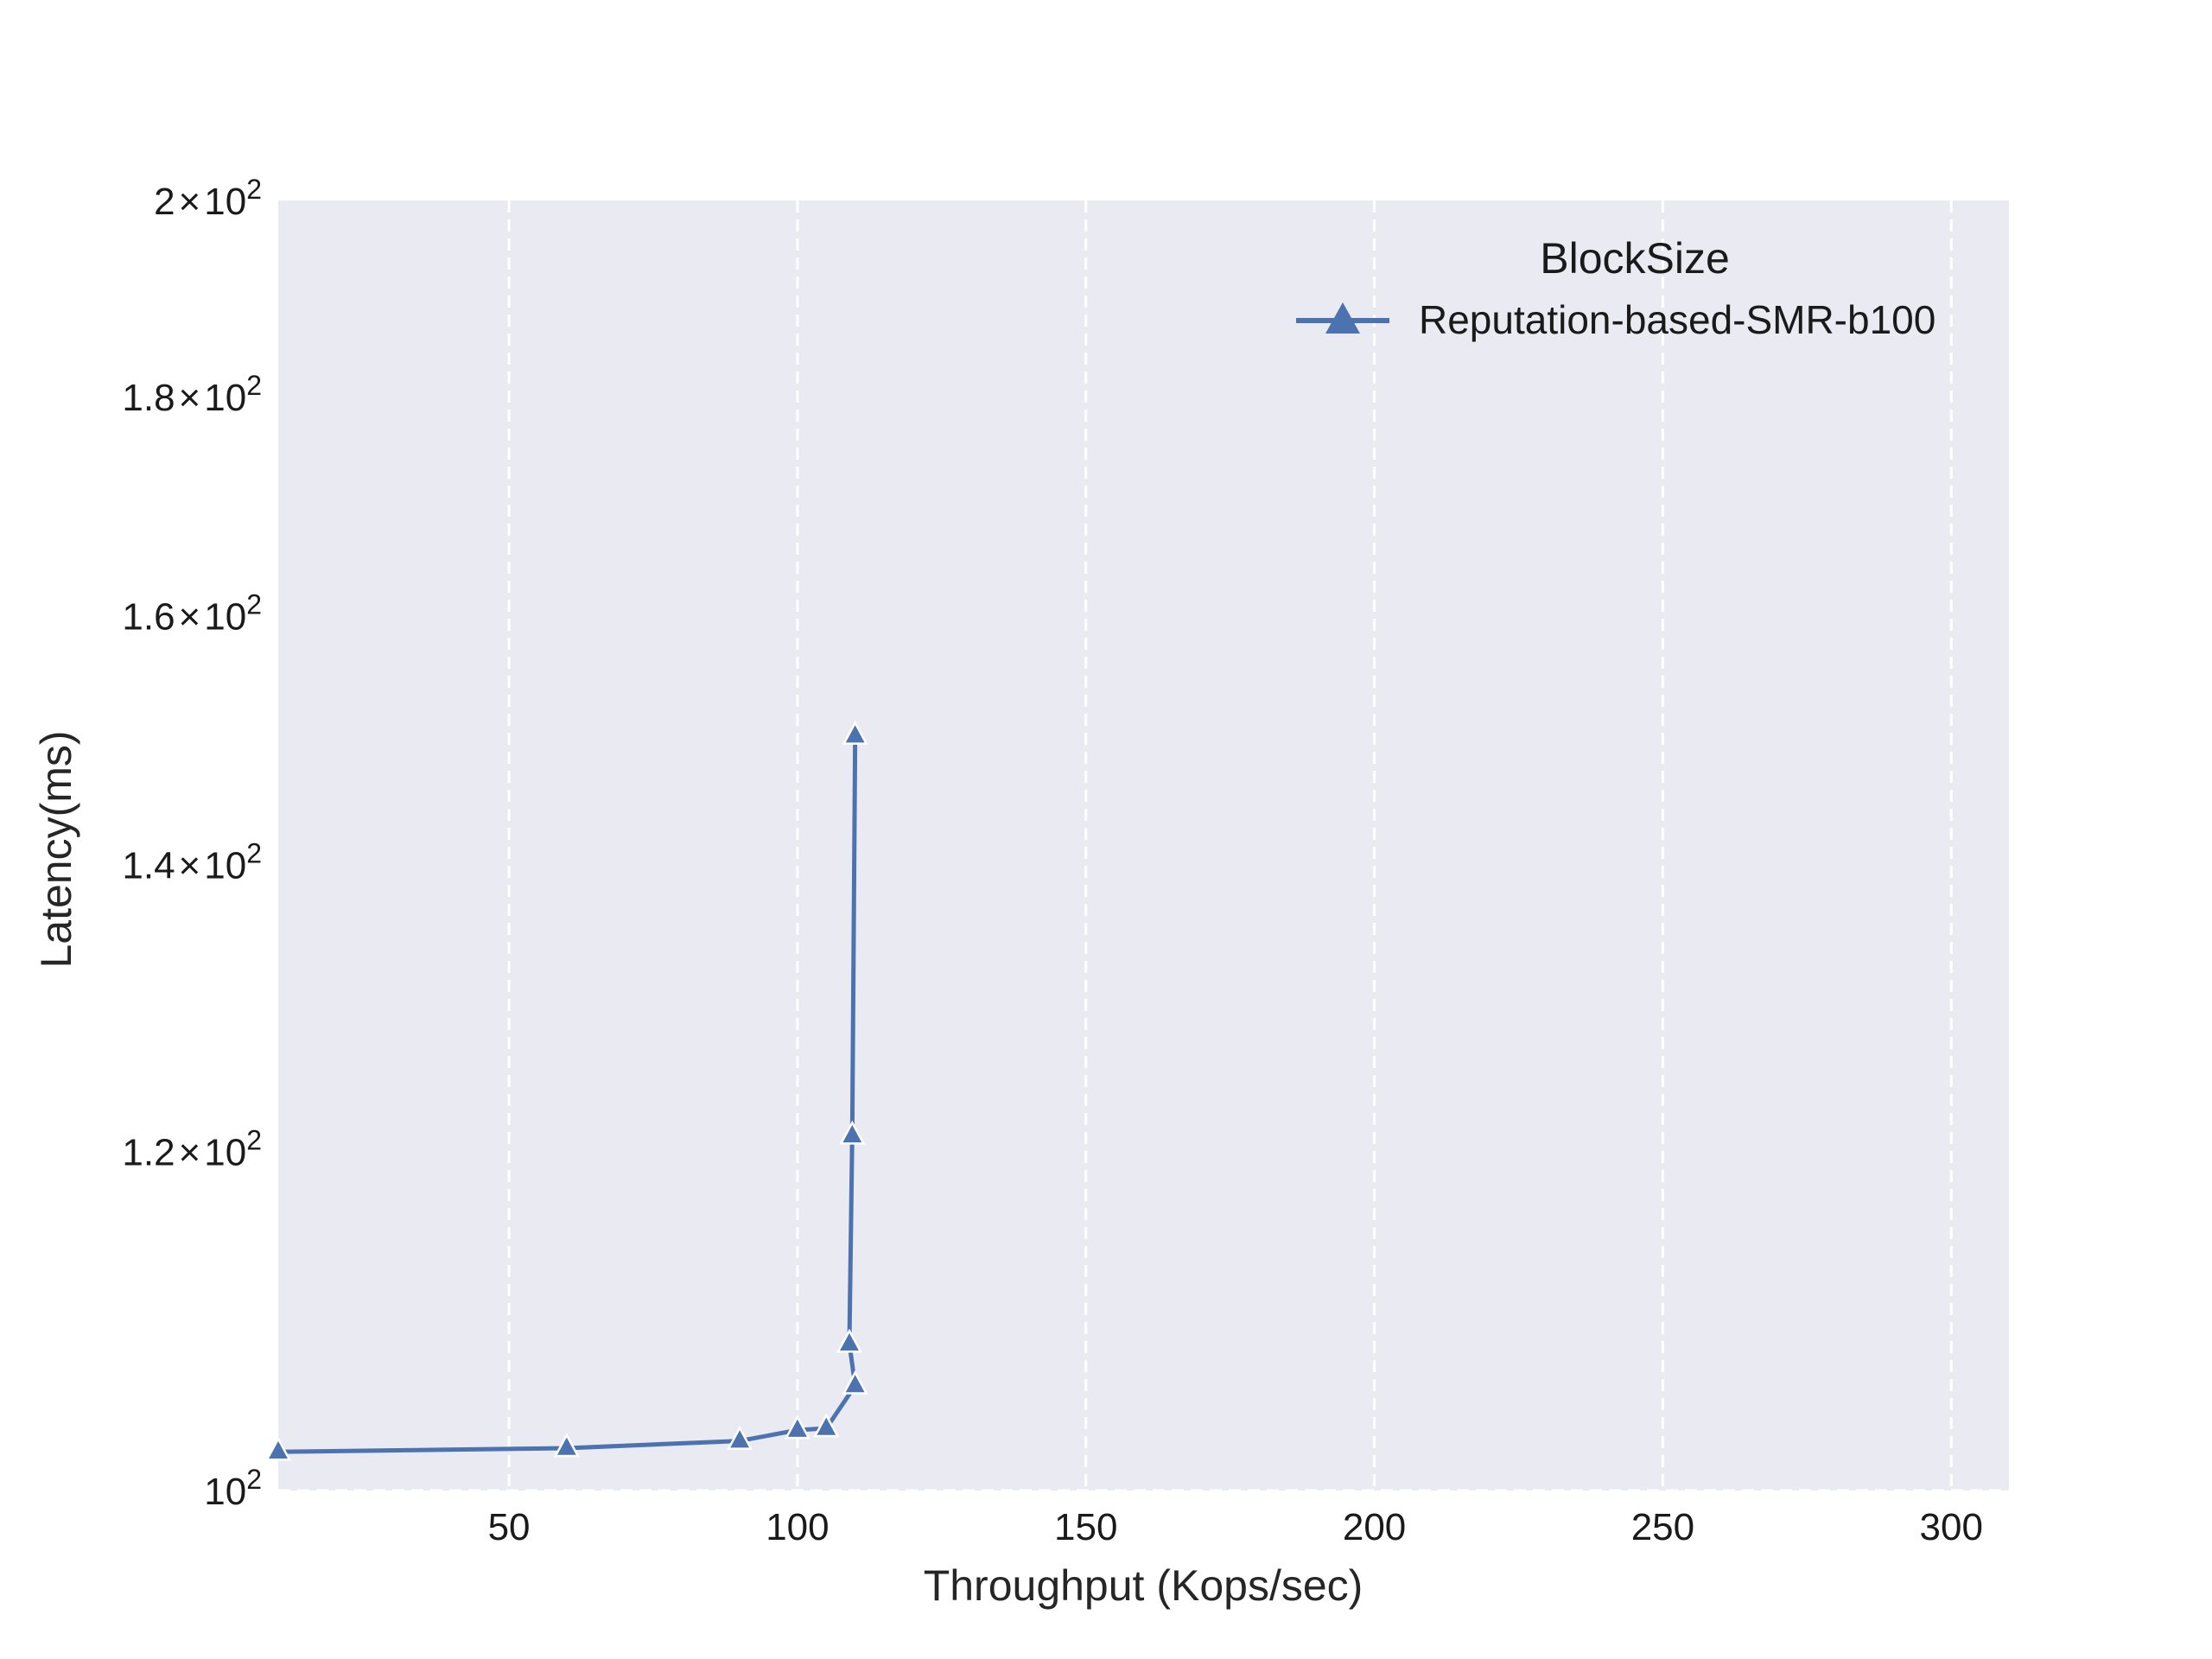 This screenshot has height=1659, width=2212. Describe the element at coordinates (797, 1527) in the screenshot. I see `x-tick-label: 100` at that location.